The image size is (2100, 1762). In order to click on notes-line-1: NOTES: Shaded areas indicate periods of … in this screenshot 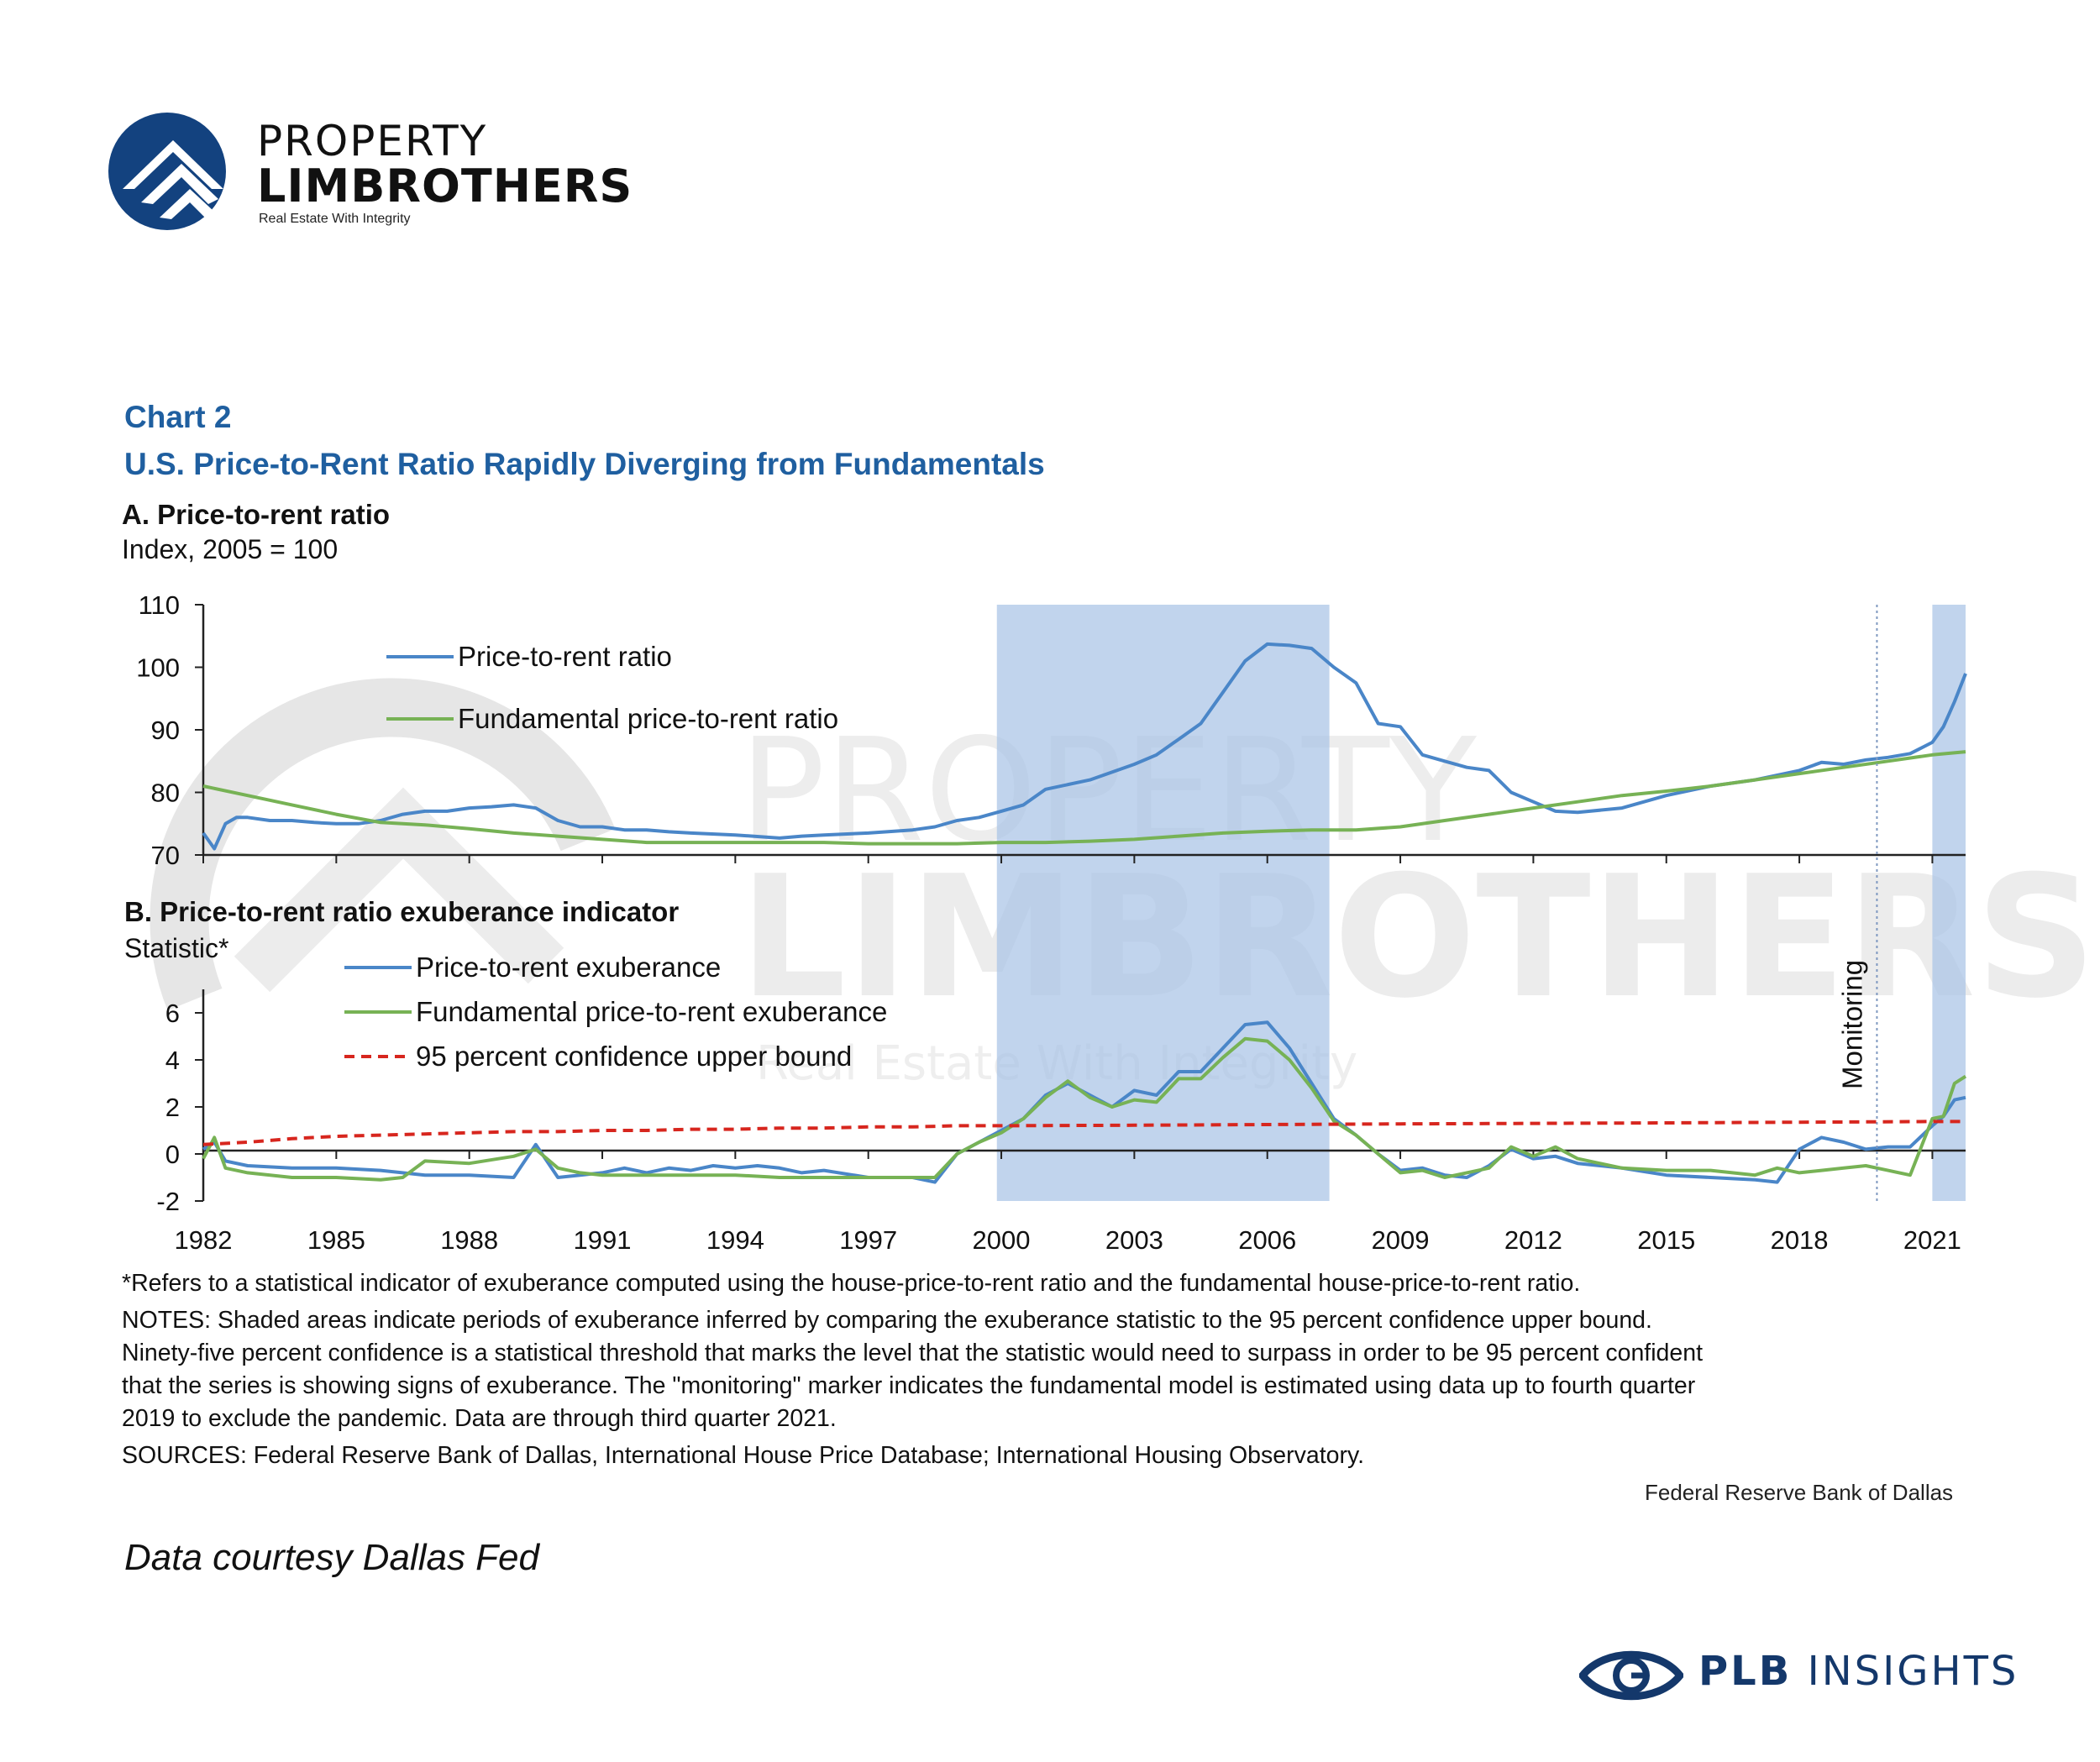, I will do `click(887, 1320)`.